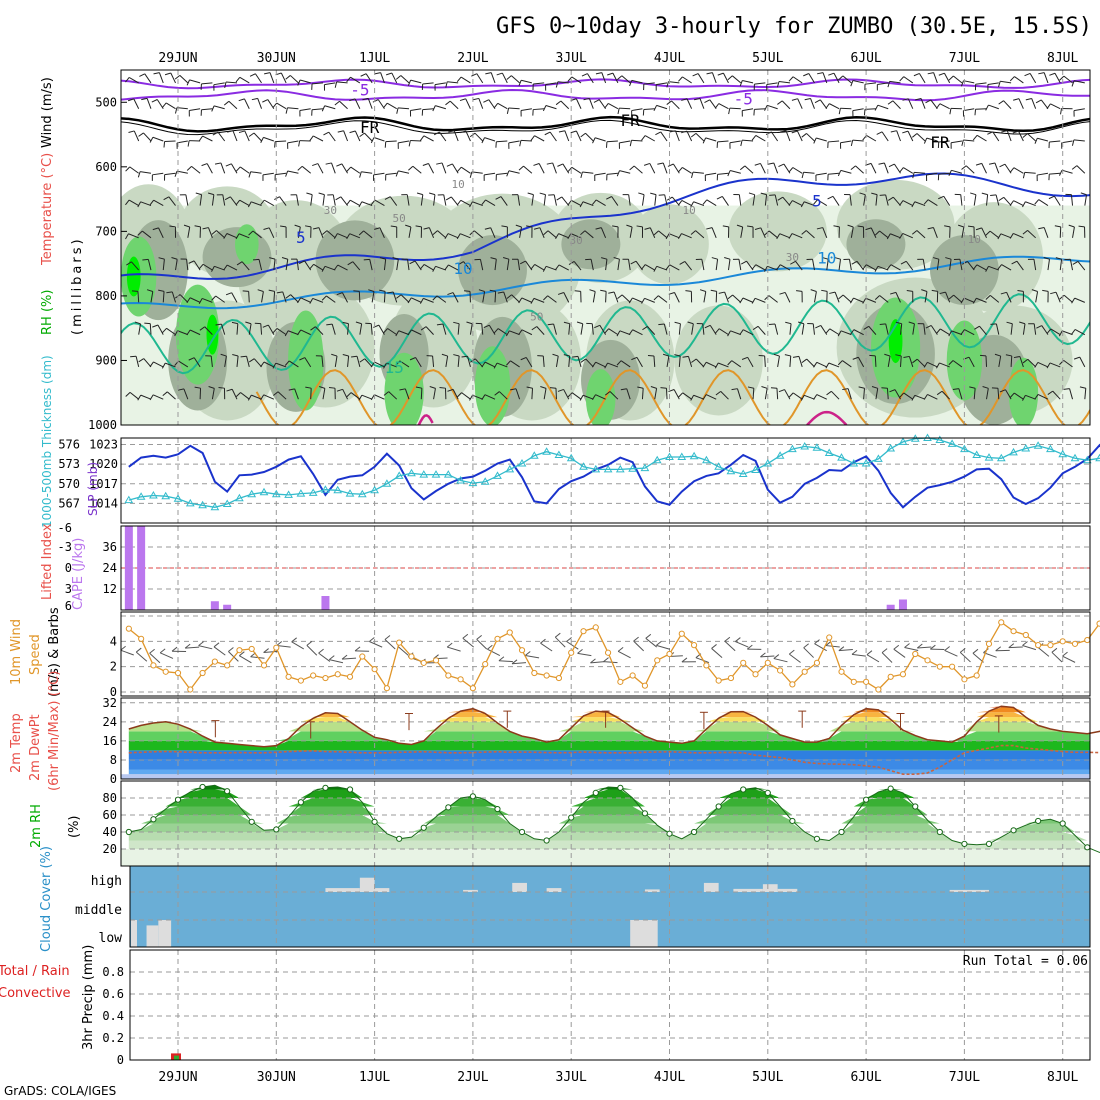 Image resolution: width=1100 pixels, height=1100 pixels. What do you see at coordinates (47, 441) in the screenshot?
I see `ylabel-thickness: 1000-500mb Thickness (dm)` at bounding box center [47, 441].